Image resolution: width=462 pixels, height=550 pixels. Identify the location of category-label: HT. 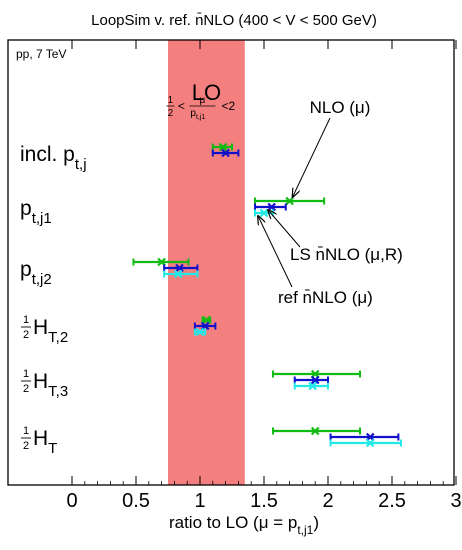
(45, 442).